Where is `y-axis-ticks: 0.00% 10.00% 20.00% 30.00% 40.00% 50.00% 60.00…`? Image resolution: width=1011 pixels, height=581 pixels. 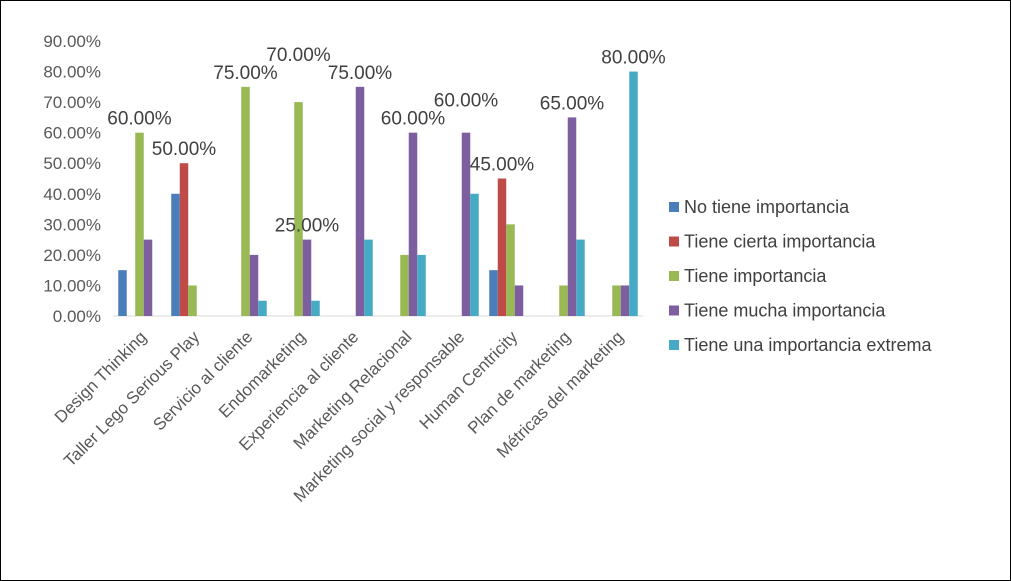 y-axis-ticks: 0.00% 10.00% 20.00% 30.00% 40.00% 50.00% 60.00… is located at coordinates (72, 179).